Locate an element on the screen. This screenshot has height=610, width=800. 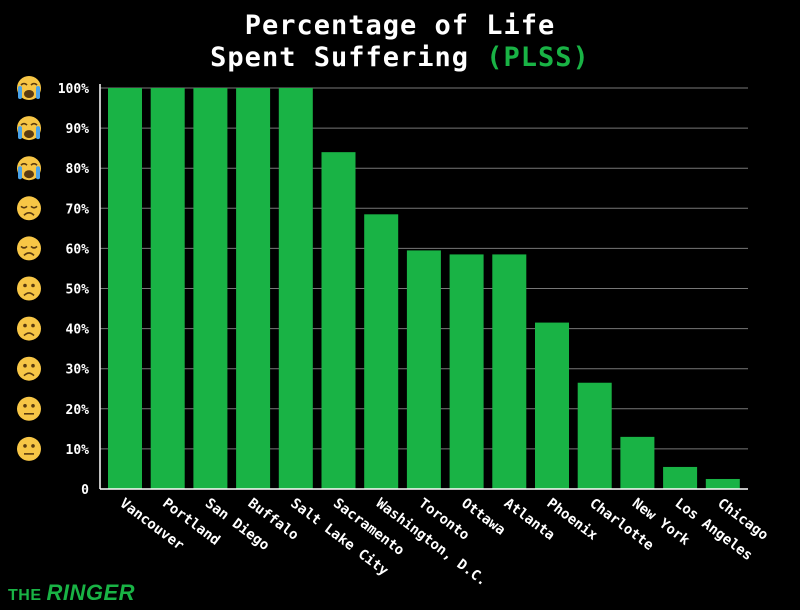
y-tick-label: 90% is located at coordinates (78, 129).